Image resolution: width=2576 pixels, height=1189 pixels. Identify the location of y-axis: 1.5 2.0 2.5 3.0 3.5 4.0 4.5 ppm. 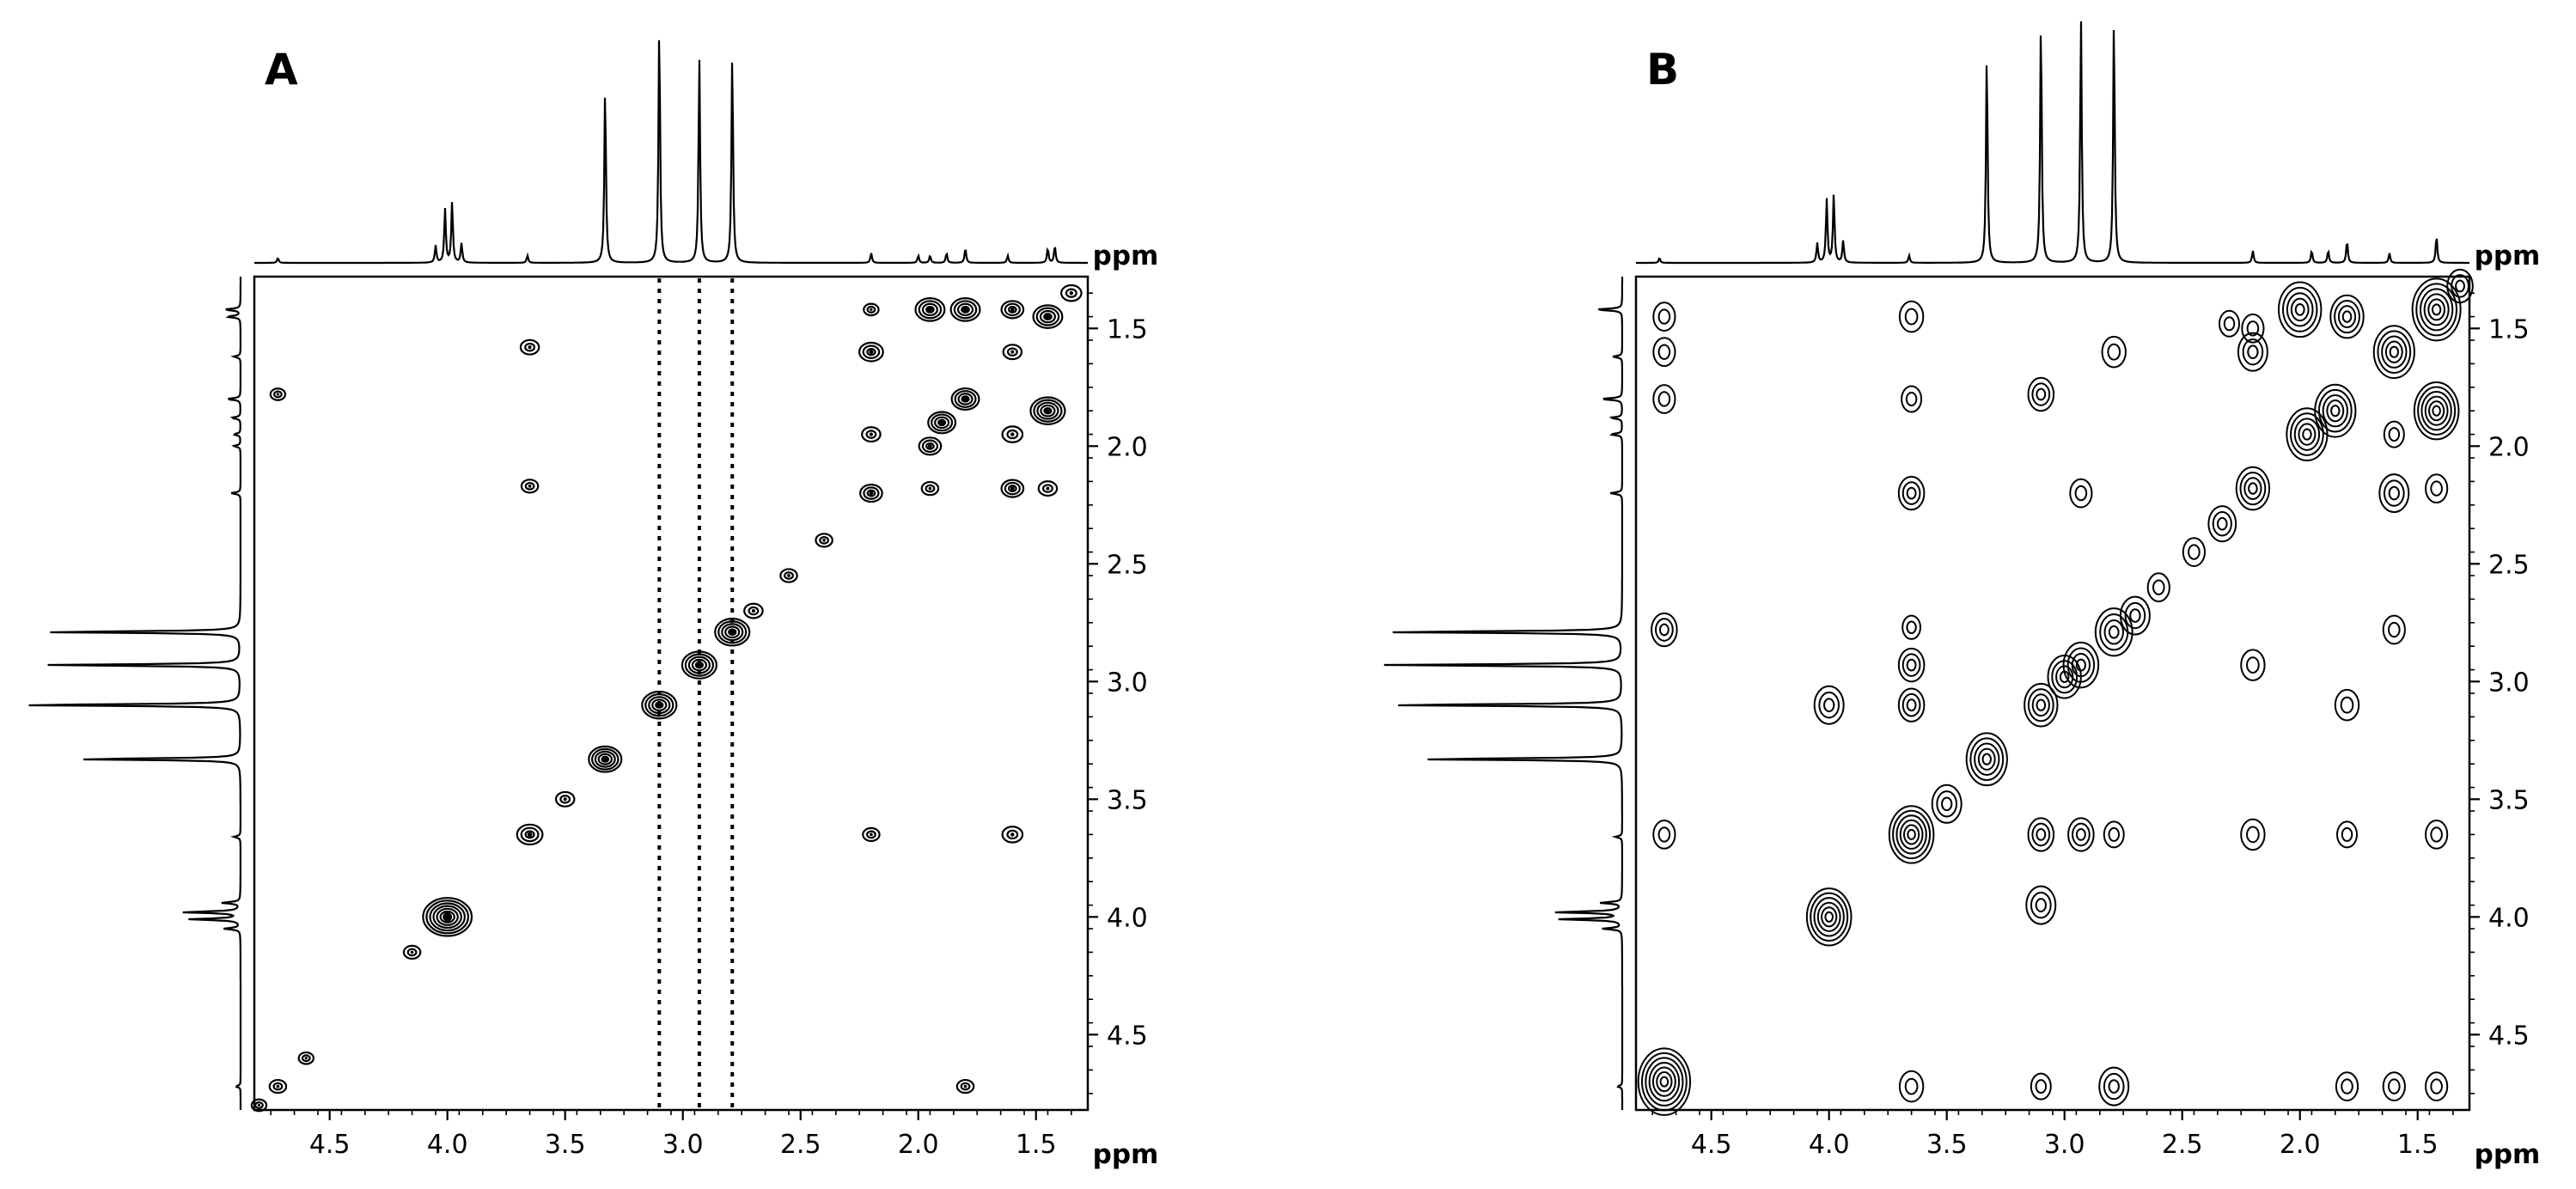
(1123, 667).